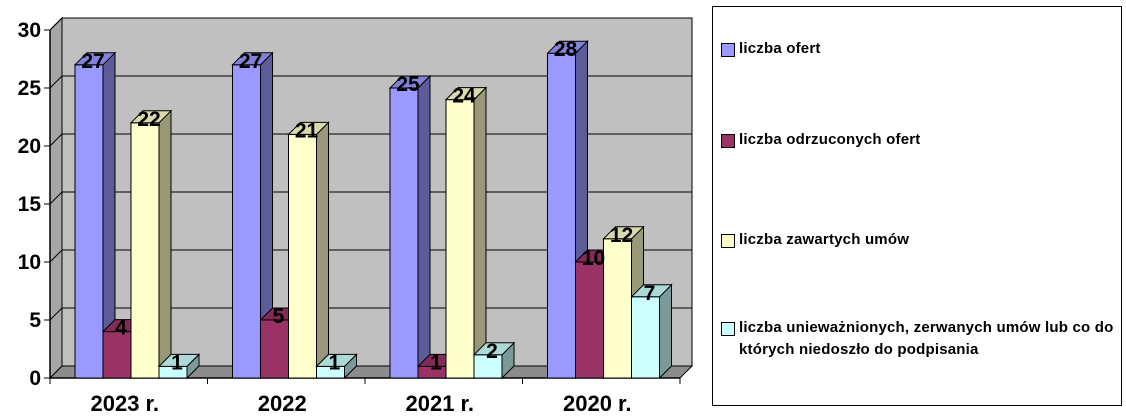  I want to click on bar-2021r-series-1-top, so click(410, 82).